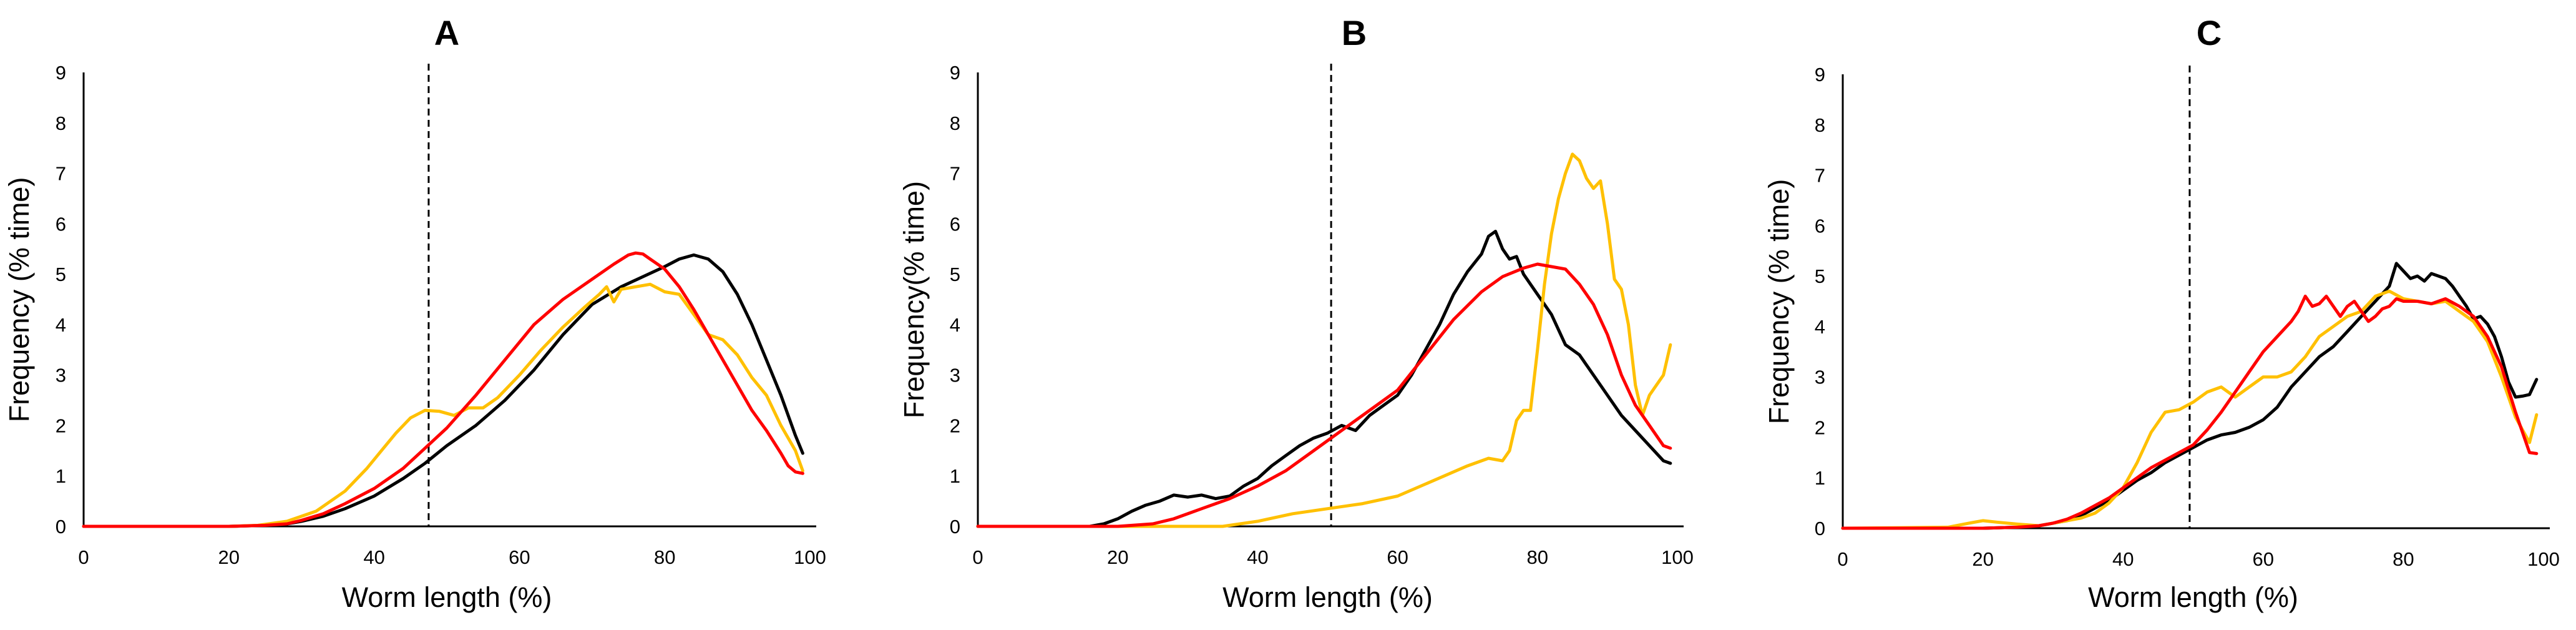 Image resolution: width=2576 pixels, height=630 pixels. What do you see at coordinates (446, 32) in the screenshot?
I see `panel-title: A` at bounding box center [446, 32].